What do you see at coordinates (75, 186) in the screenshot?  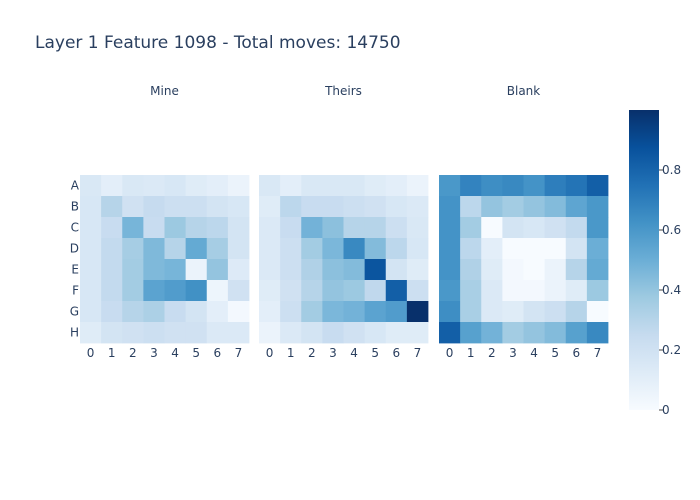 I see `y-tick-label: A` at bounding box center [75, 186].